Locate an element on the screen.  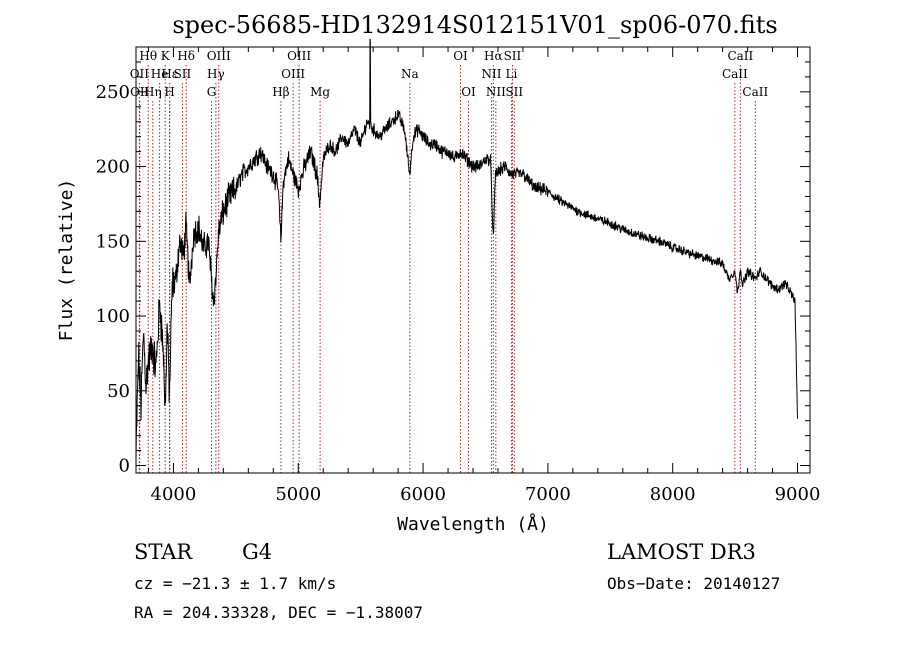
line-marker-label: Na is located at coordinates (410, 74).